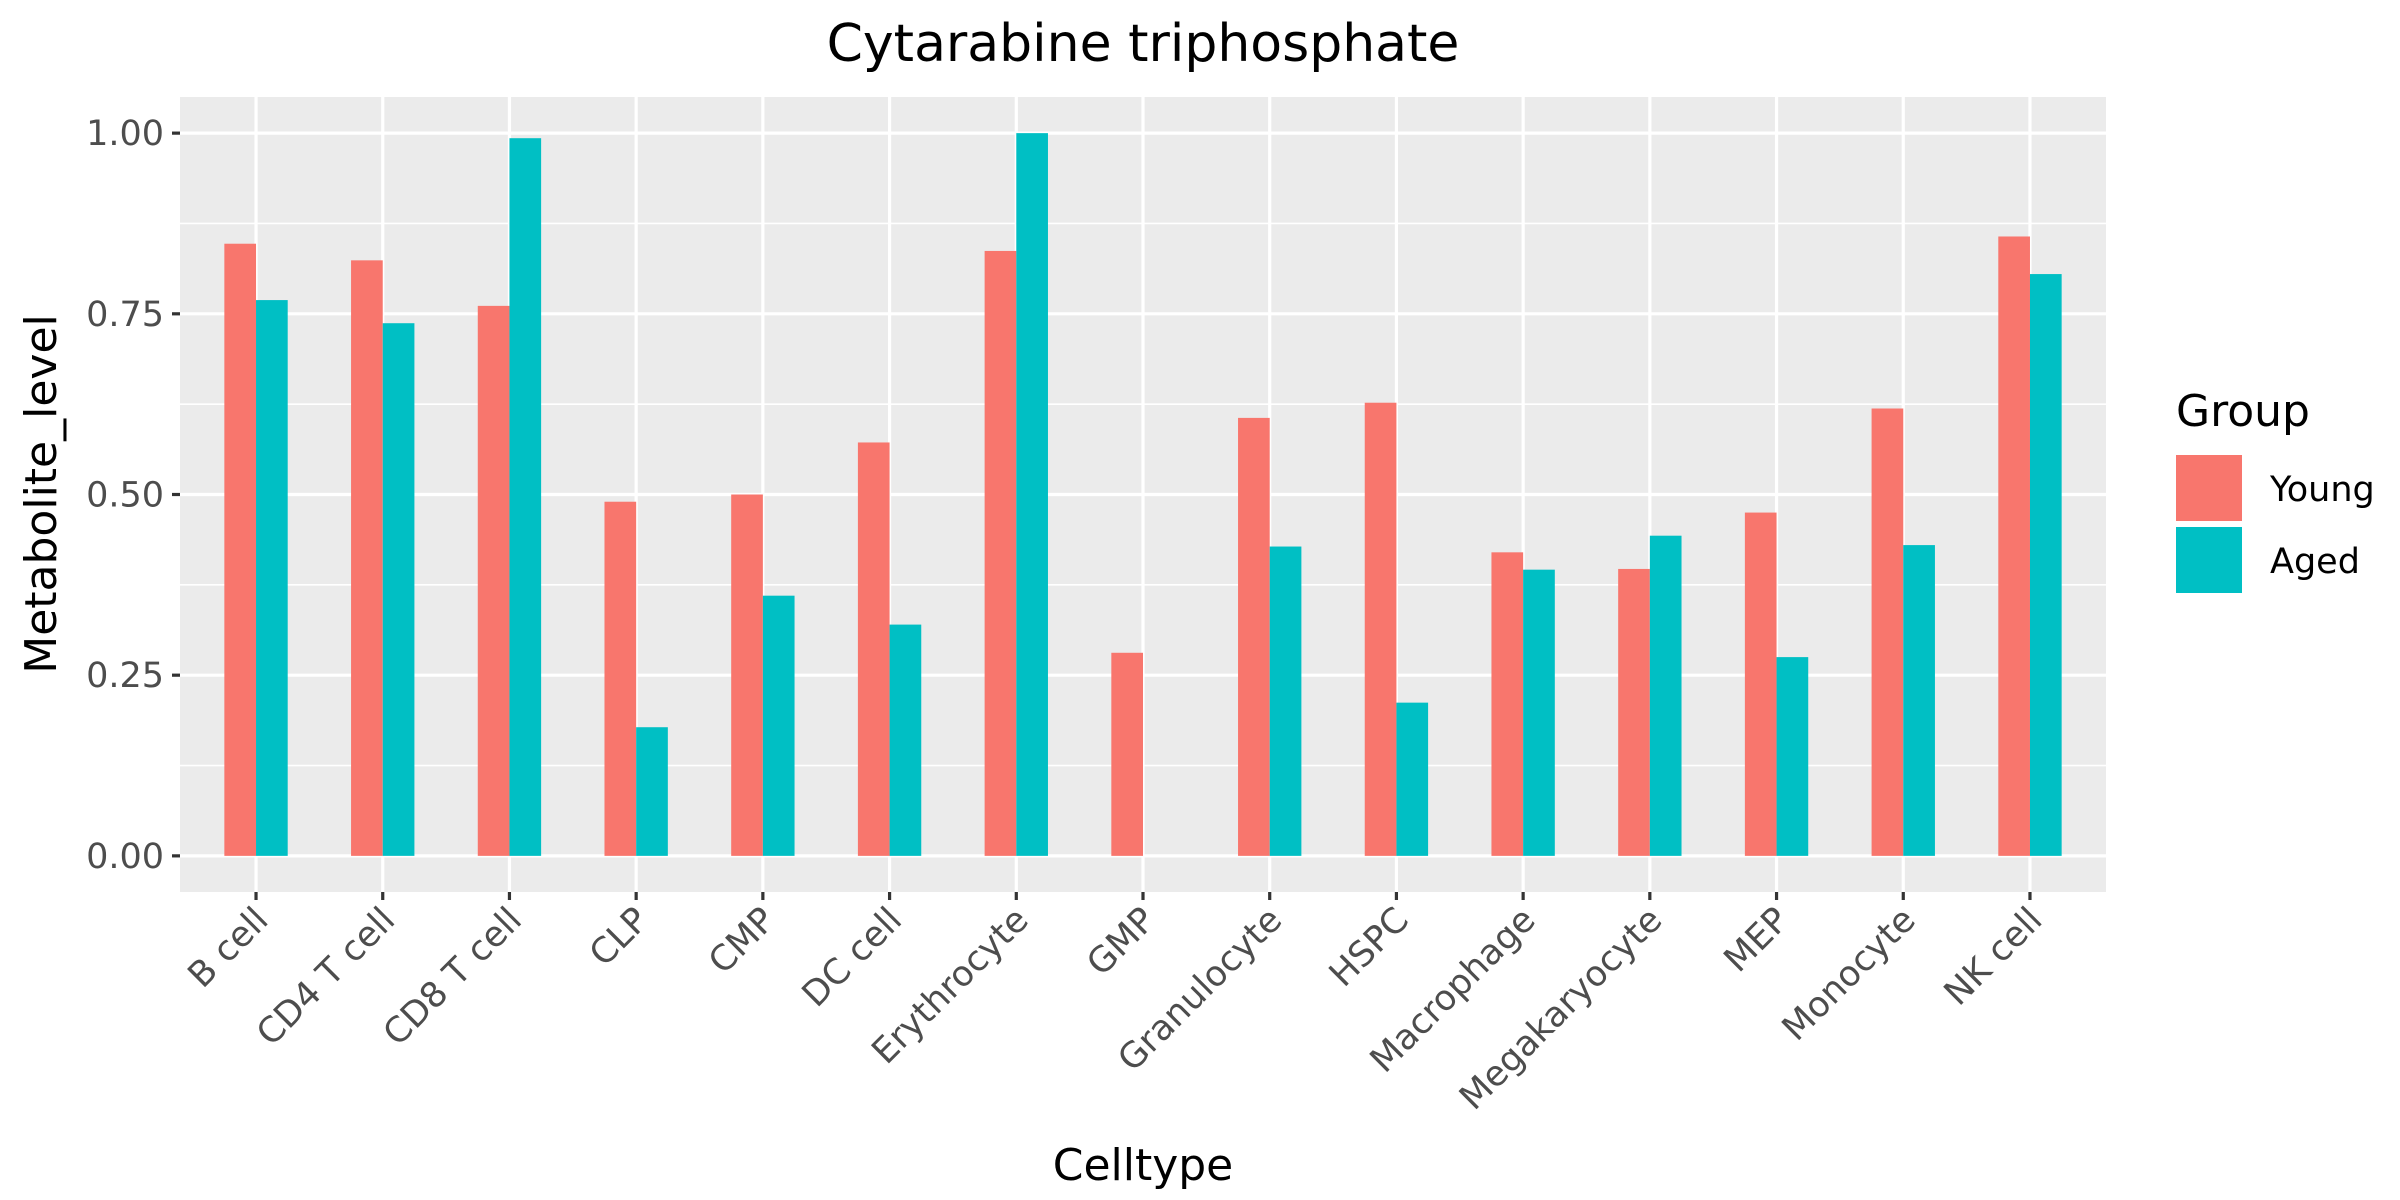 The image size is (2400, 1200). What do you see at coordinates (1122, 942) in the screenshot?
I see `x-tick-label: GMP` at bounding box center [1122, 942].